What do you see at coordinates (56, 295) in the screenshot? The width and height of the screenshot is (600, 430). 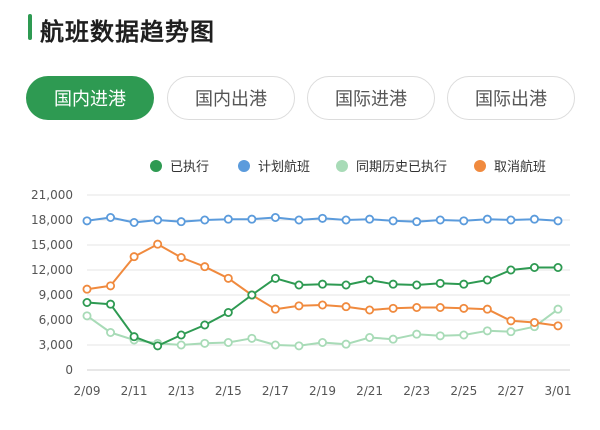 I see `y-tick-label: 9,000` at bounding box center [56, 295].